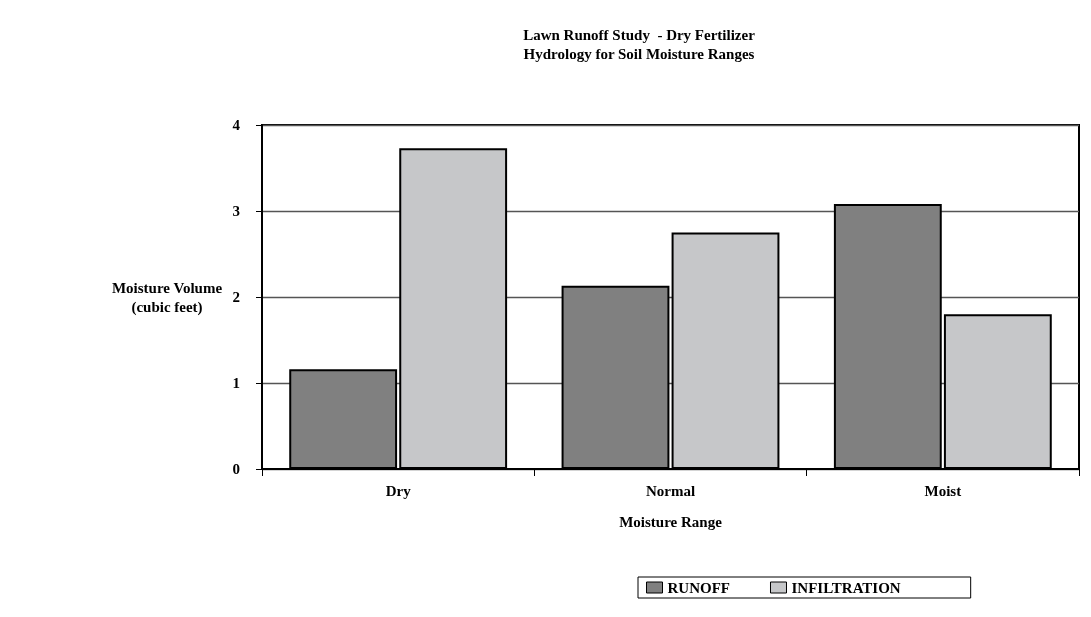  What do you see at coordinates (639, 53) in the screenshot?
I see `chart-subtitle: Hydrology for Soil Moisture Ranges` at bounding box center [639, 53].